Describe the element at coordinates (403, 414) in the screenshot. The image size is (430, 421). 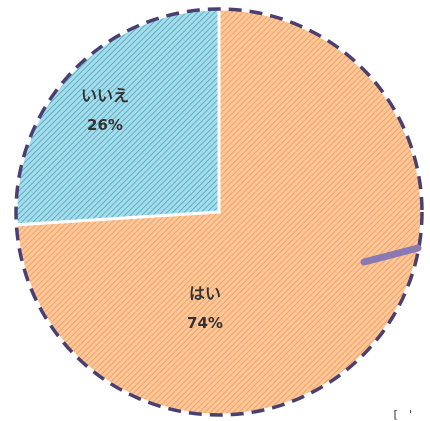
I see `corner-text-fragment: [ ' ' '` at that location.